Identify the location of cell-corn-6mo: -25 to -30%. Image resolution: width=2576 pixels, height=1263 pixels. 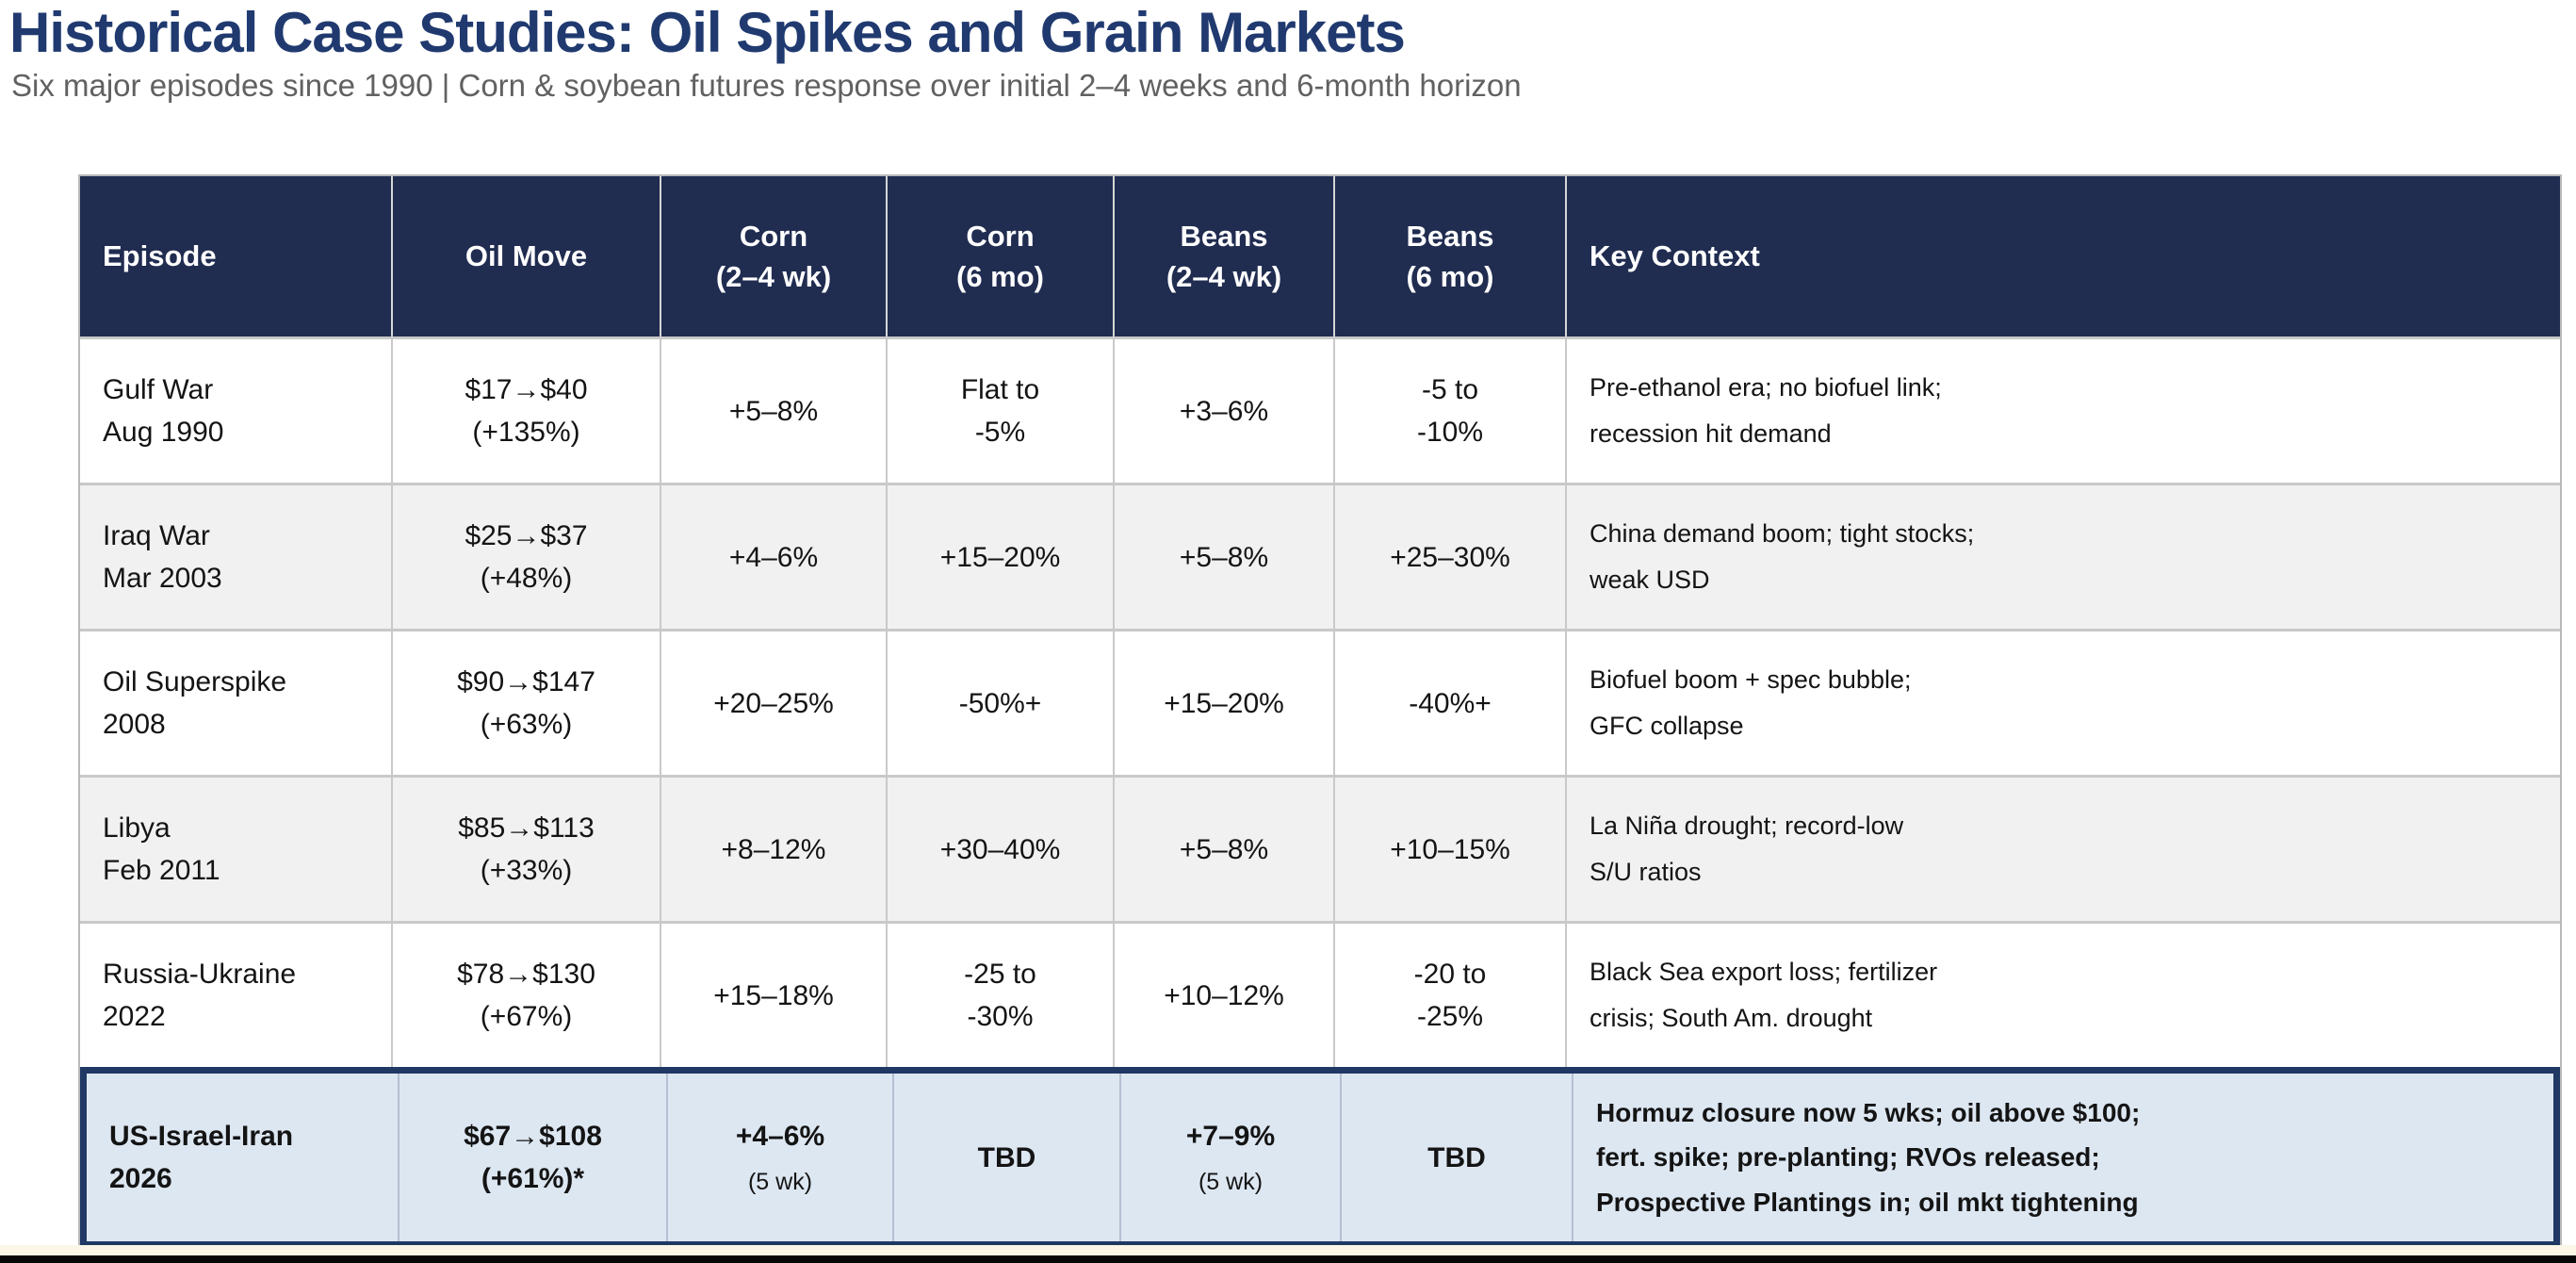
(999, 996).